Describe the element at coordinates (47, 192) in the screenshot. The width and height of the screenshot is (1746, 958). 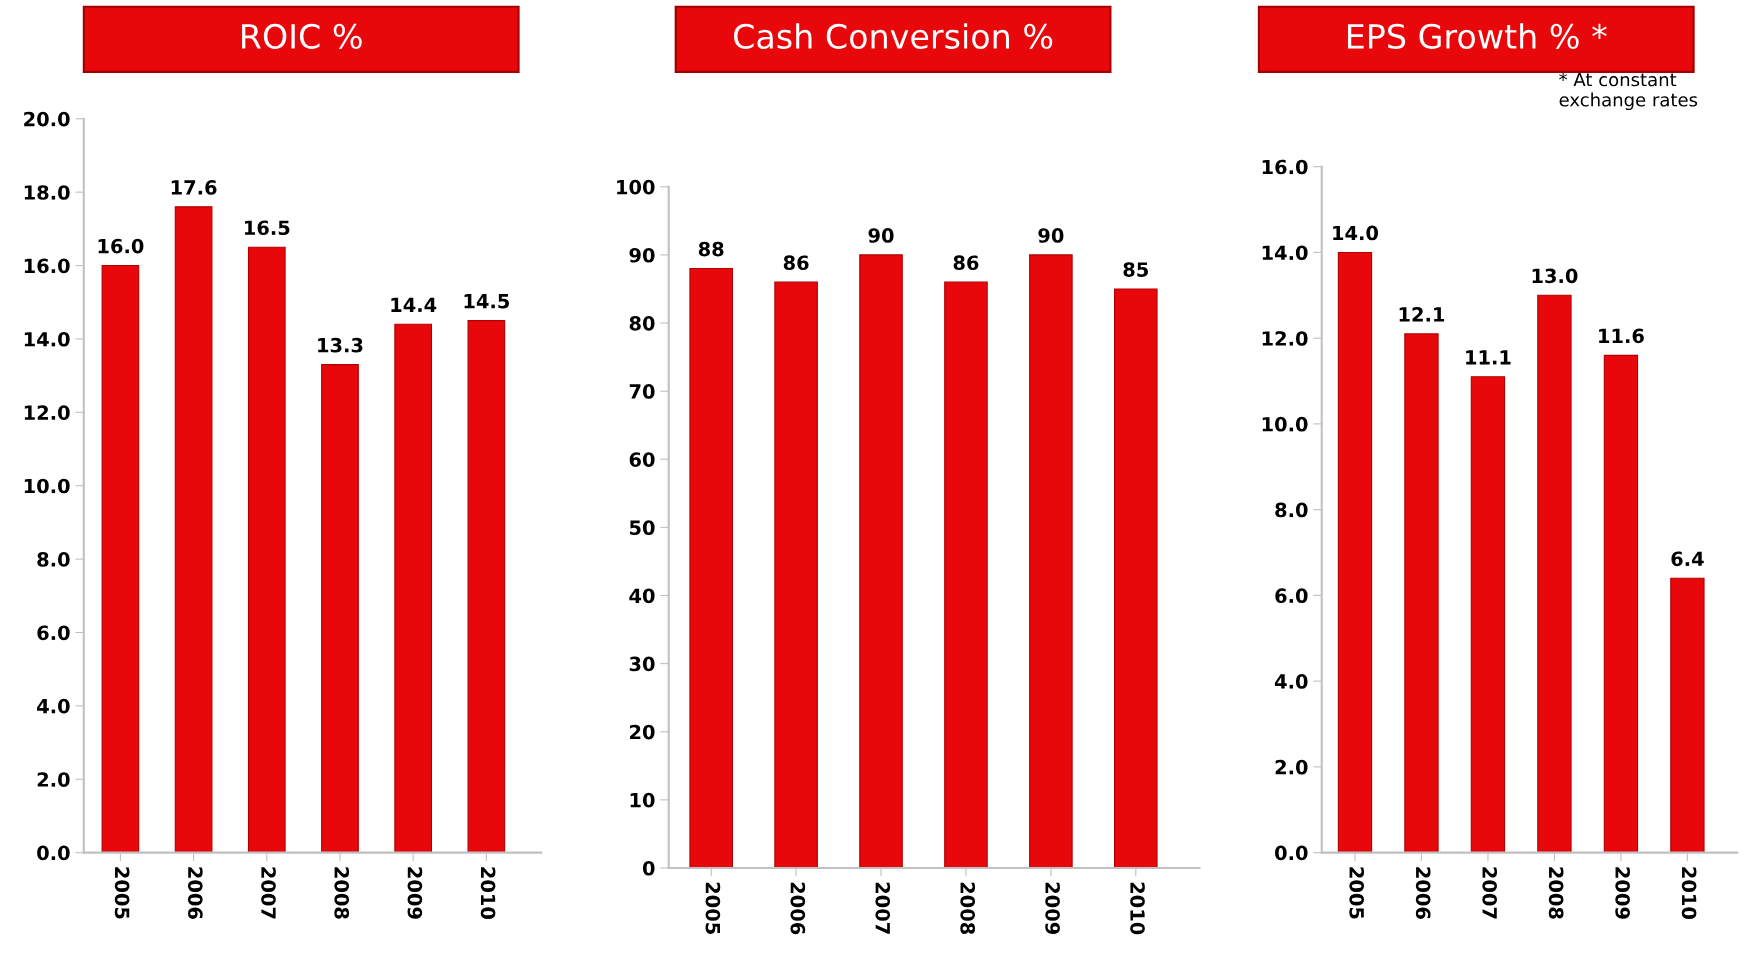
I see `y-tick-label: 18.0` at that location.